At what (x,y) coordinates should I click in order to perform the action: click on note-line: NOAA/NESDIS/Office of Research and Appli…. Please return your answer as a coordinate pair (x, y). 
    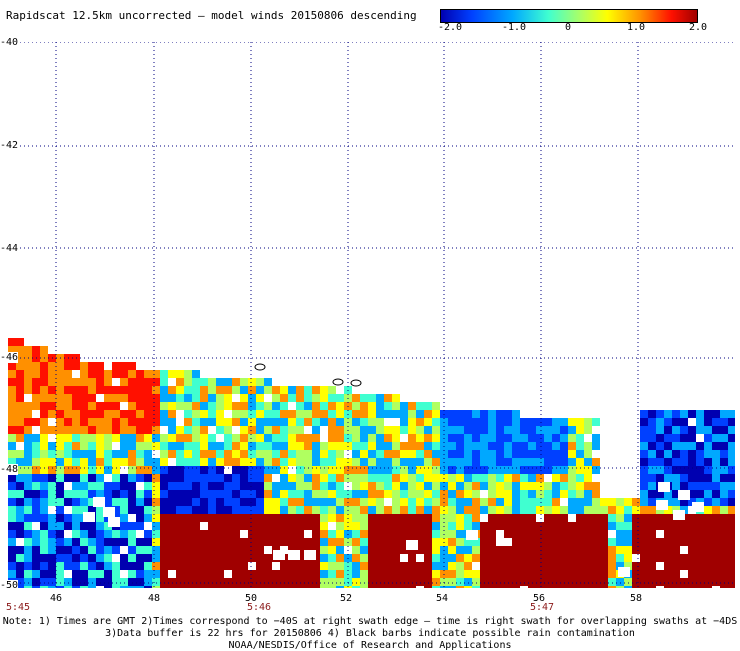
    Looking at the image, I should click on (370, 645).